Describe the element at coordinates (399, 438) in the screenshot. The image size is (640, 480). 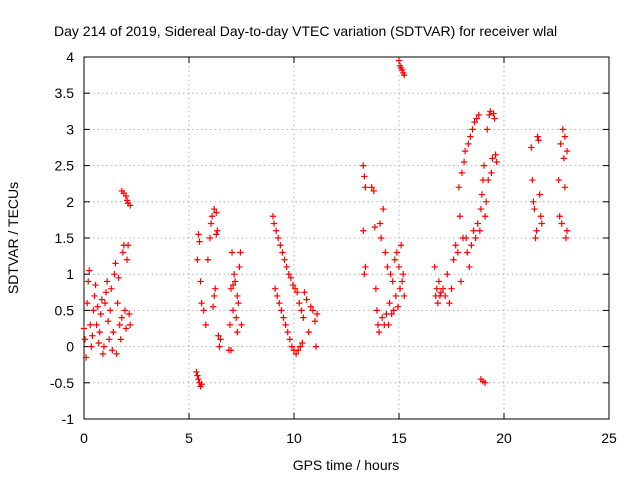
I see `x-tick-label: 15` at that location.